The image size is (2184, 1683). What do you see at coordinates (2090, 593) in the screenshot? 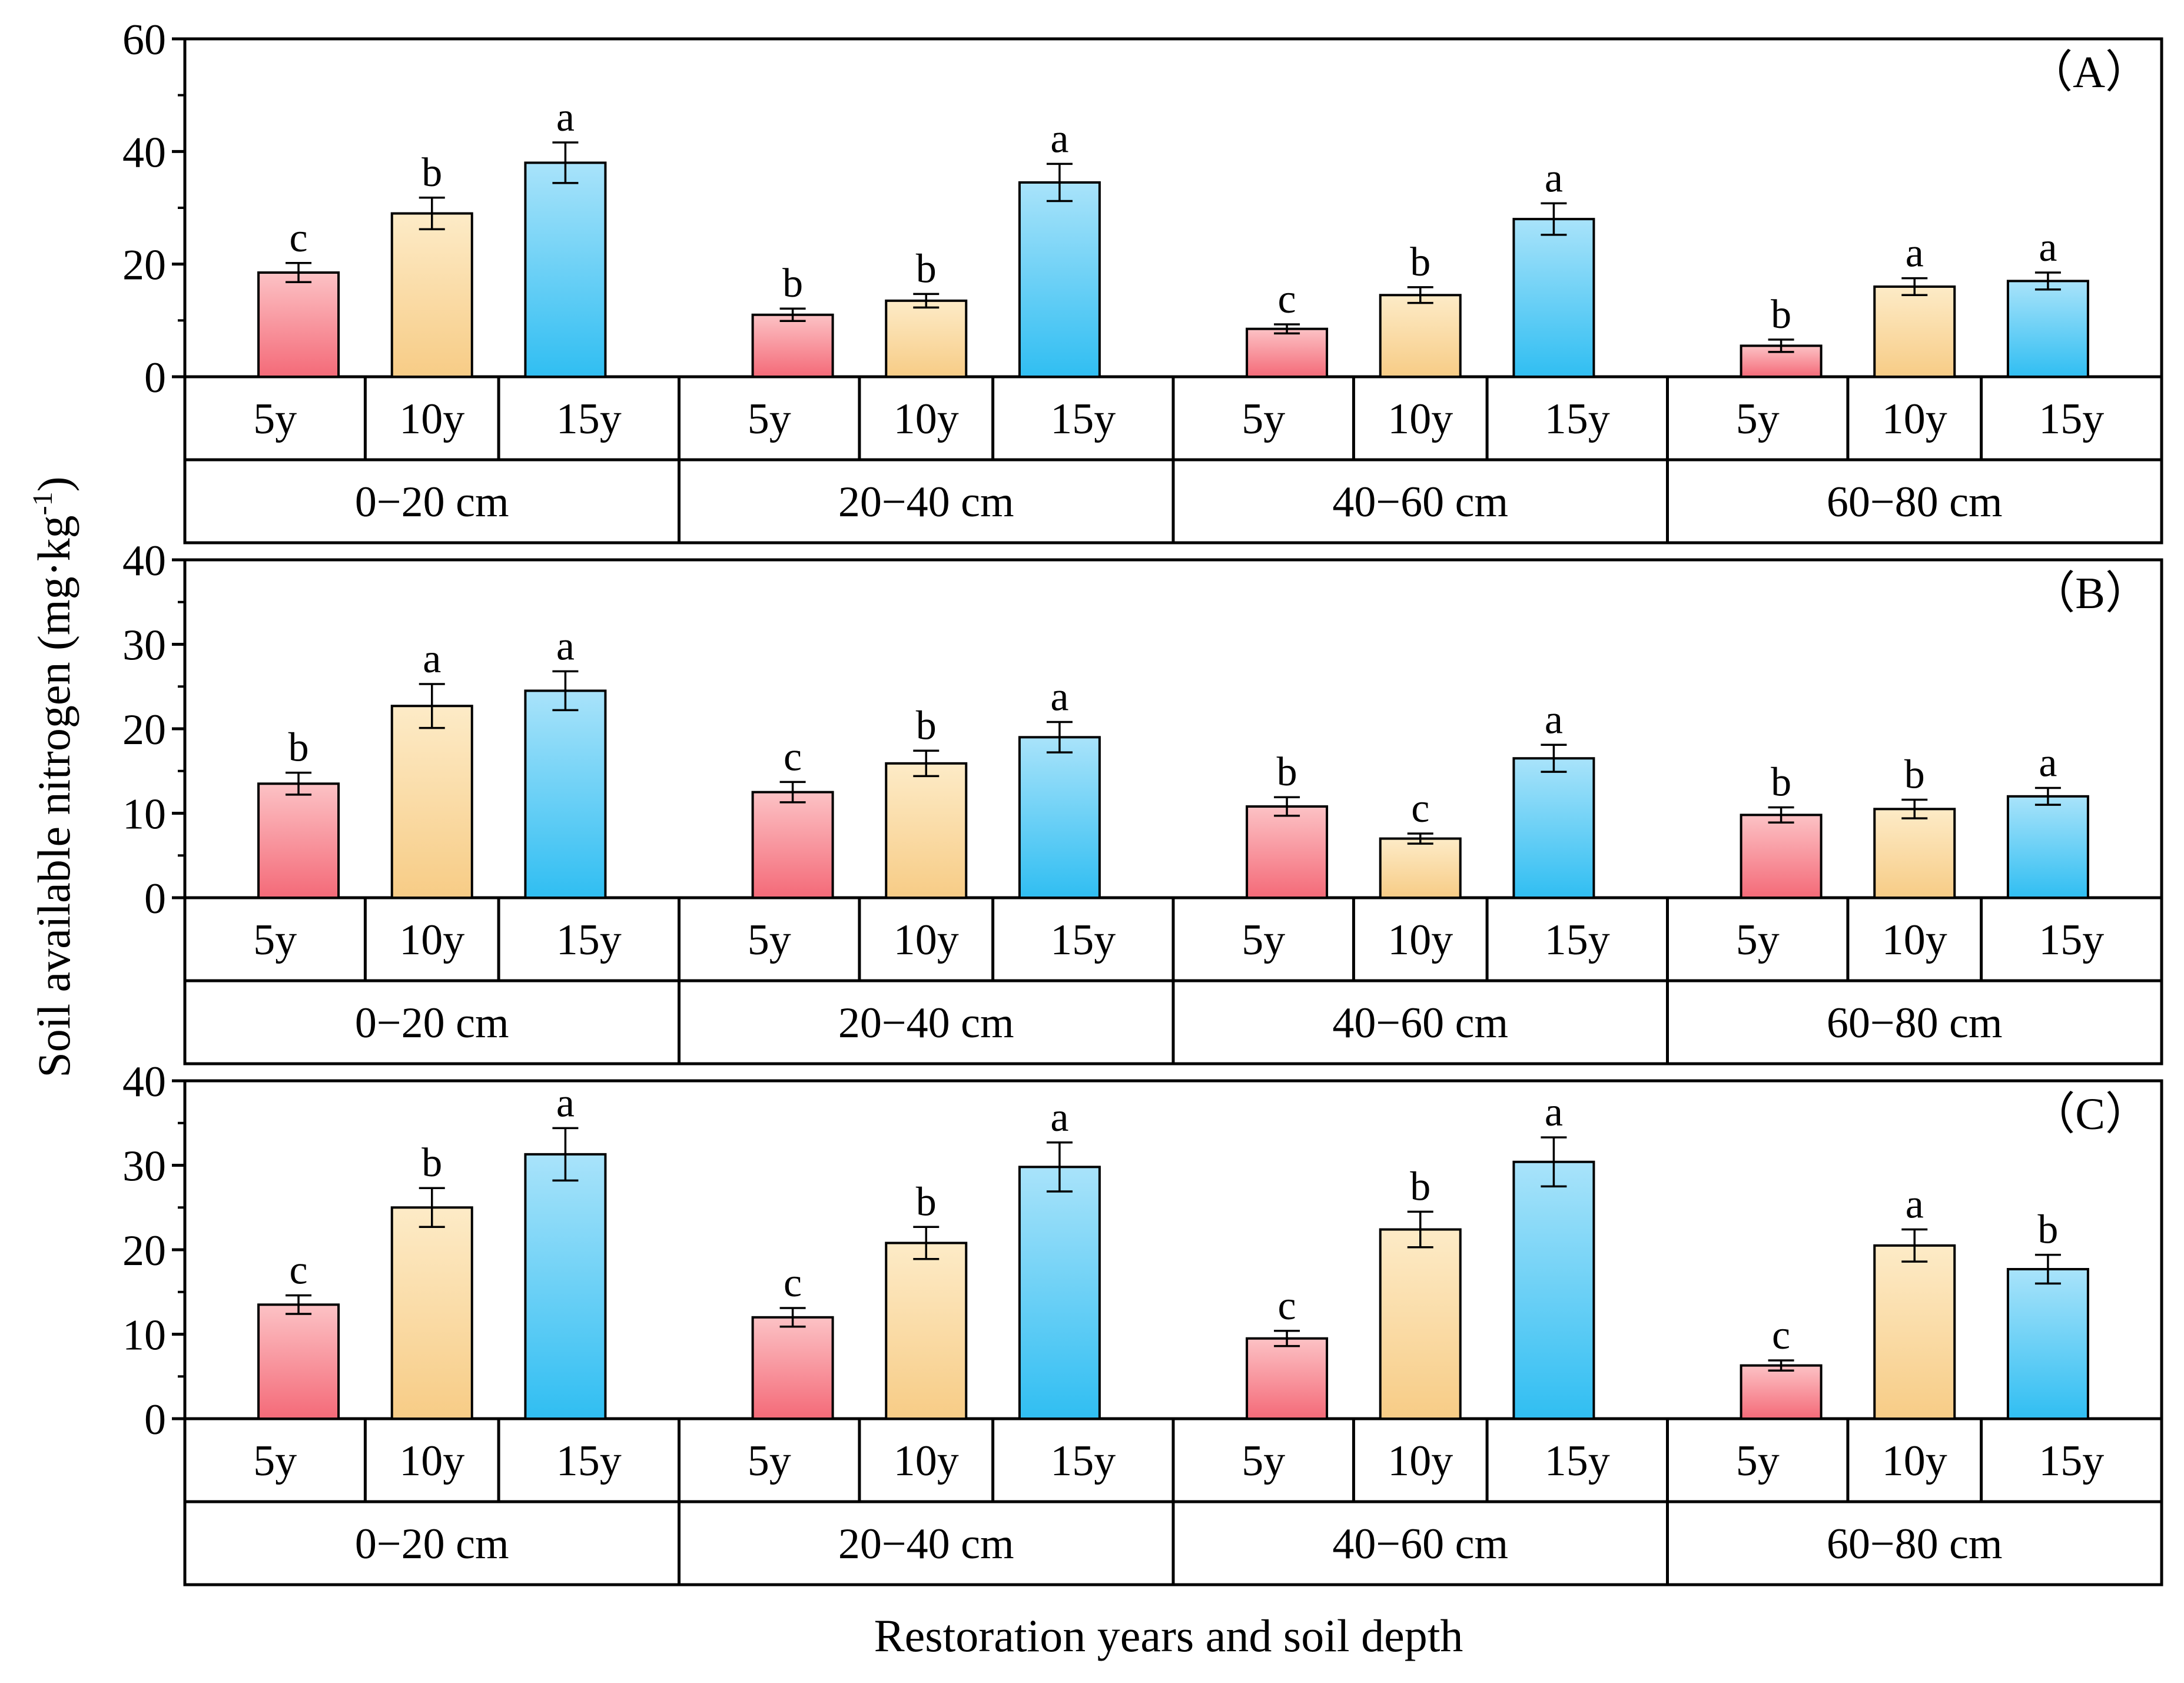
I see `panel-tag: （B）` at bounding box center [2090, 593].